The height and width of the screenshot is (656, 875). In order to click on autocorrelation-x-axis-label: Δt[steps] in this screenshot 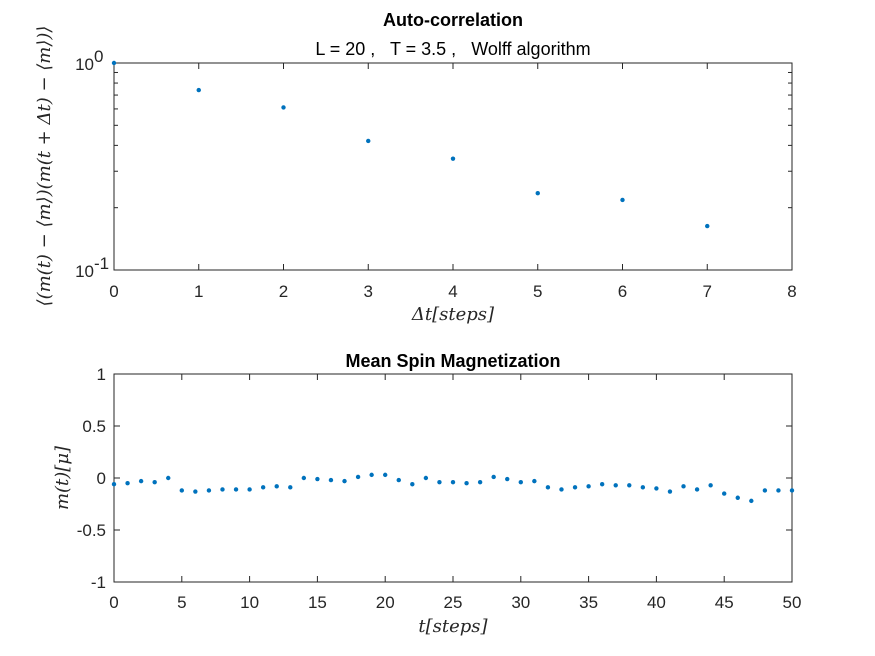, I will do `click(453, 314)`.